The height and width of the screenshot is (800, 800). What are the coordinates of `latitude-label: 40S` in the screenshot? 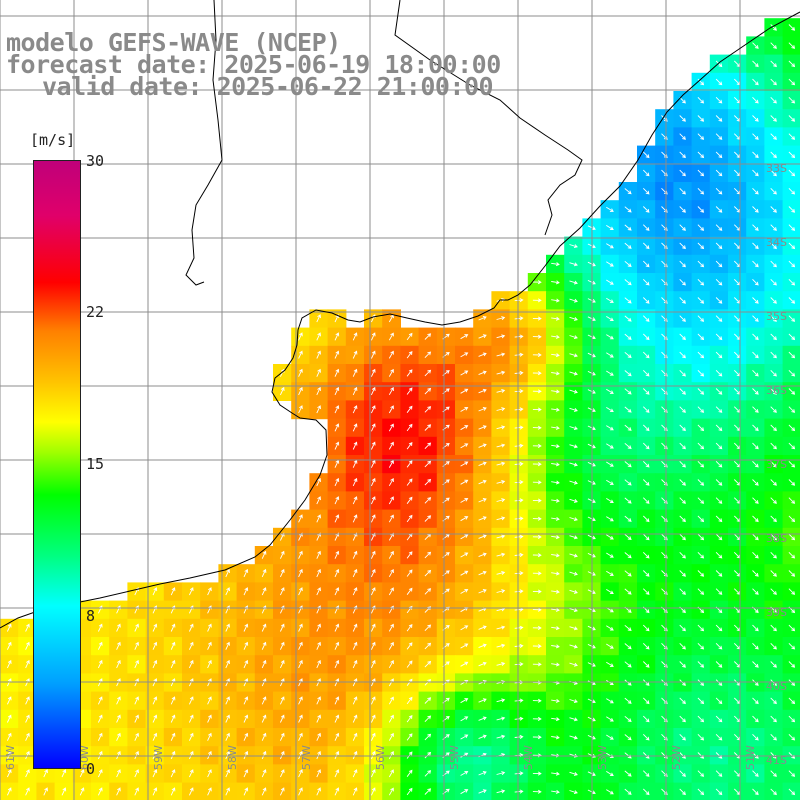 It's located at (776, 686).